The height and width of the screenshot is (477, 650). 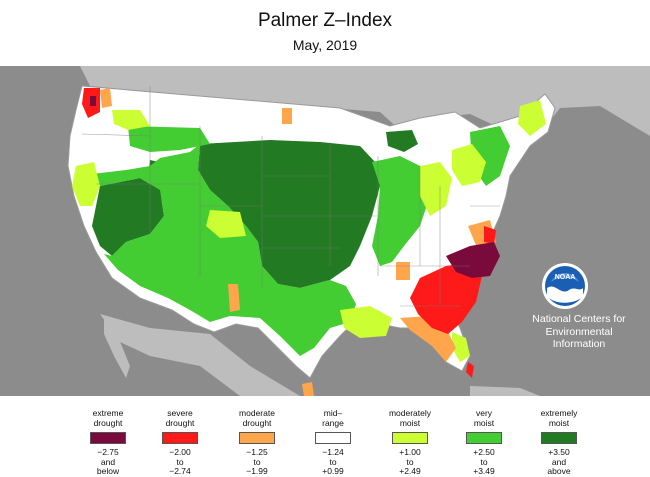 I want to click on legend-item-extreme-drought: extreme drought −2.75 and below, so click(x=108, y=438).